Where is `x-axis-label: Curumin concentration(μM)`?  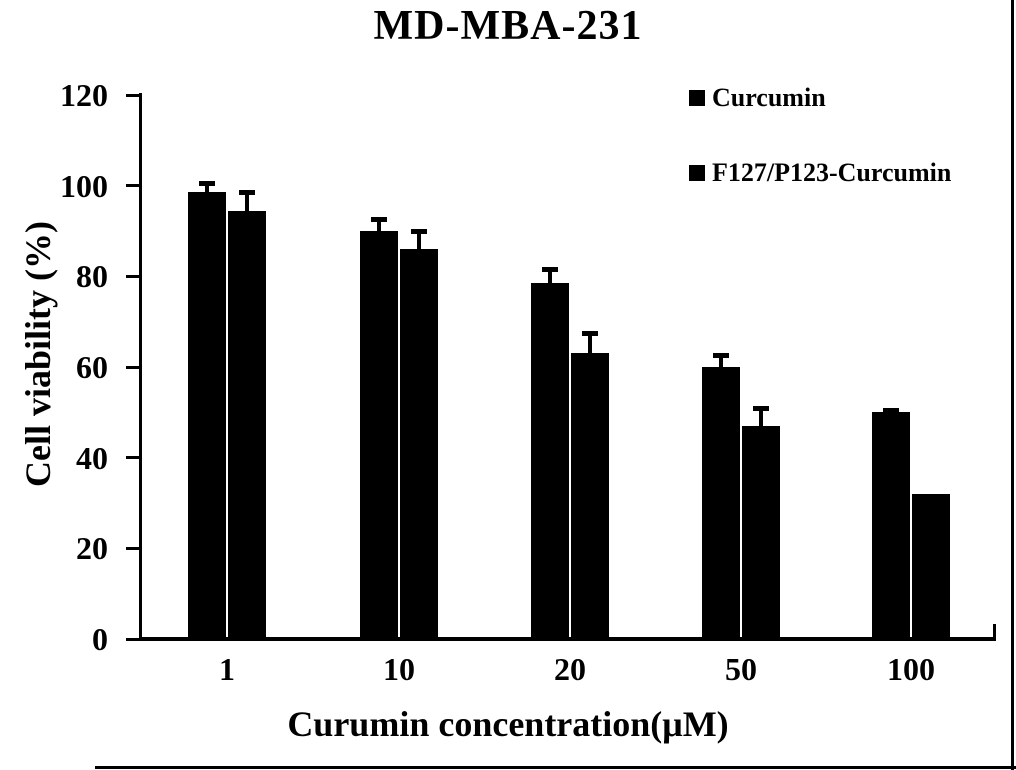
x-axis-label: Curumin concentration(μM) is located at coordinates (508, 724).